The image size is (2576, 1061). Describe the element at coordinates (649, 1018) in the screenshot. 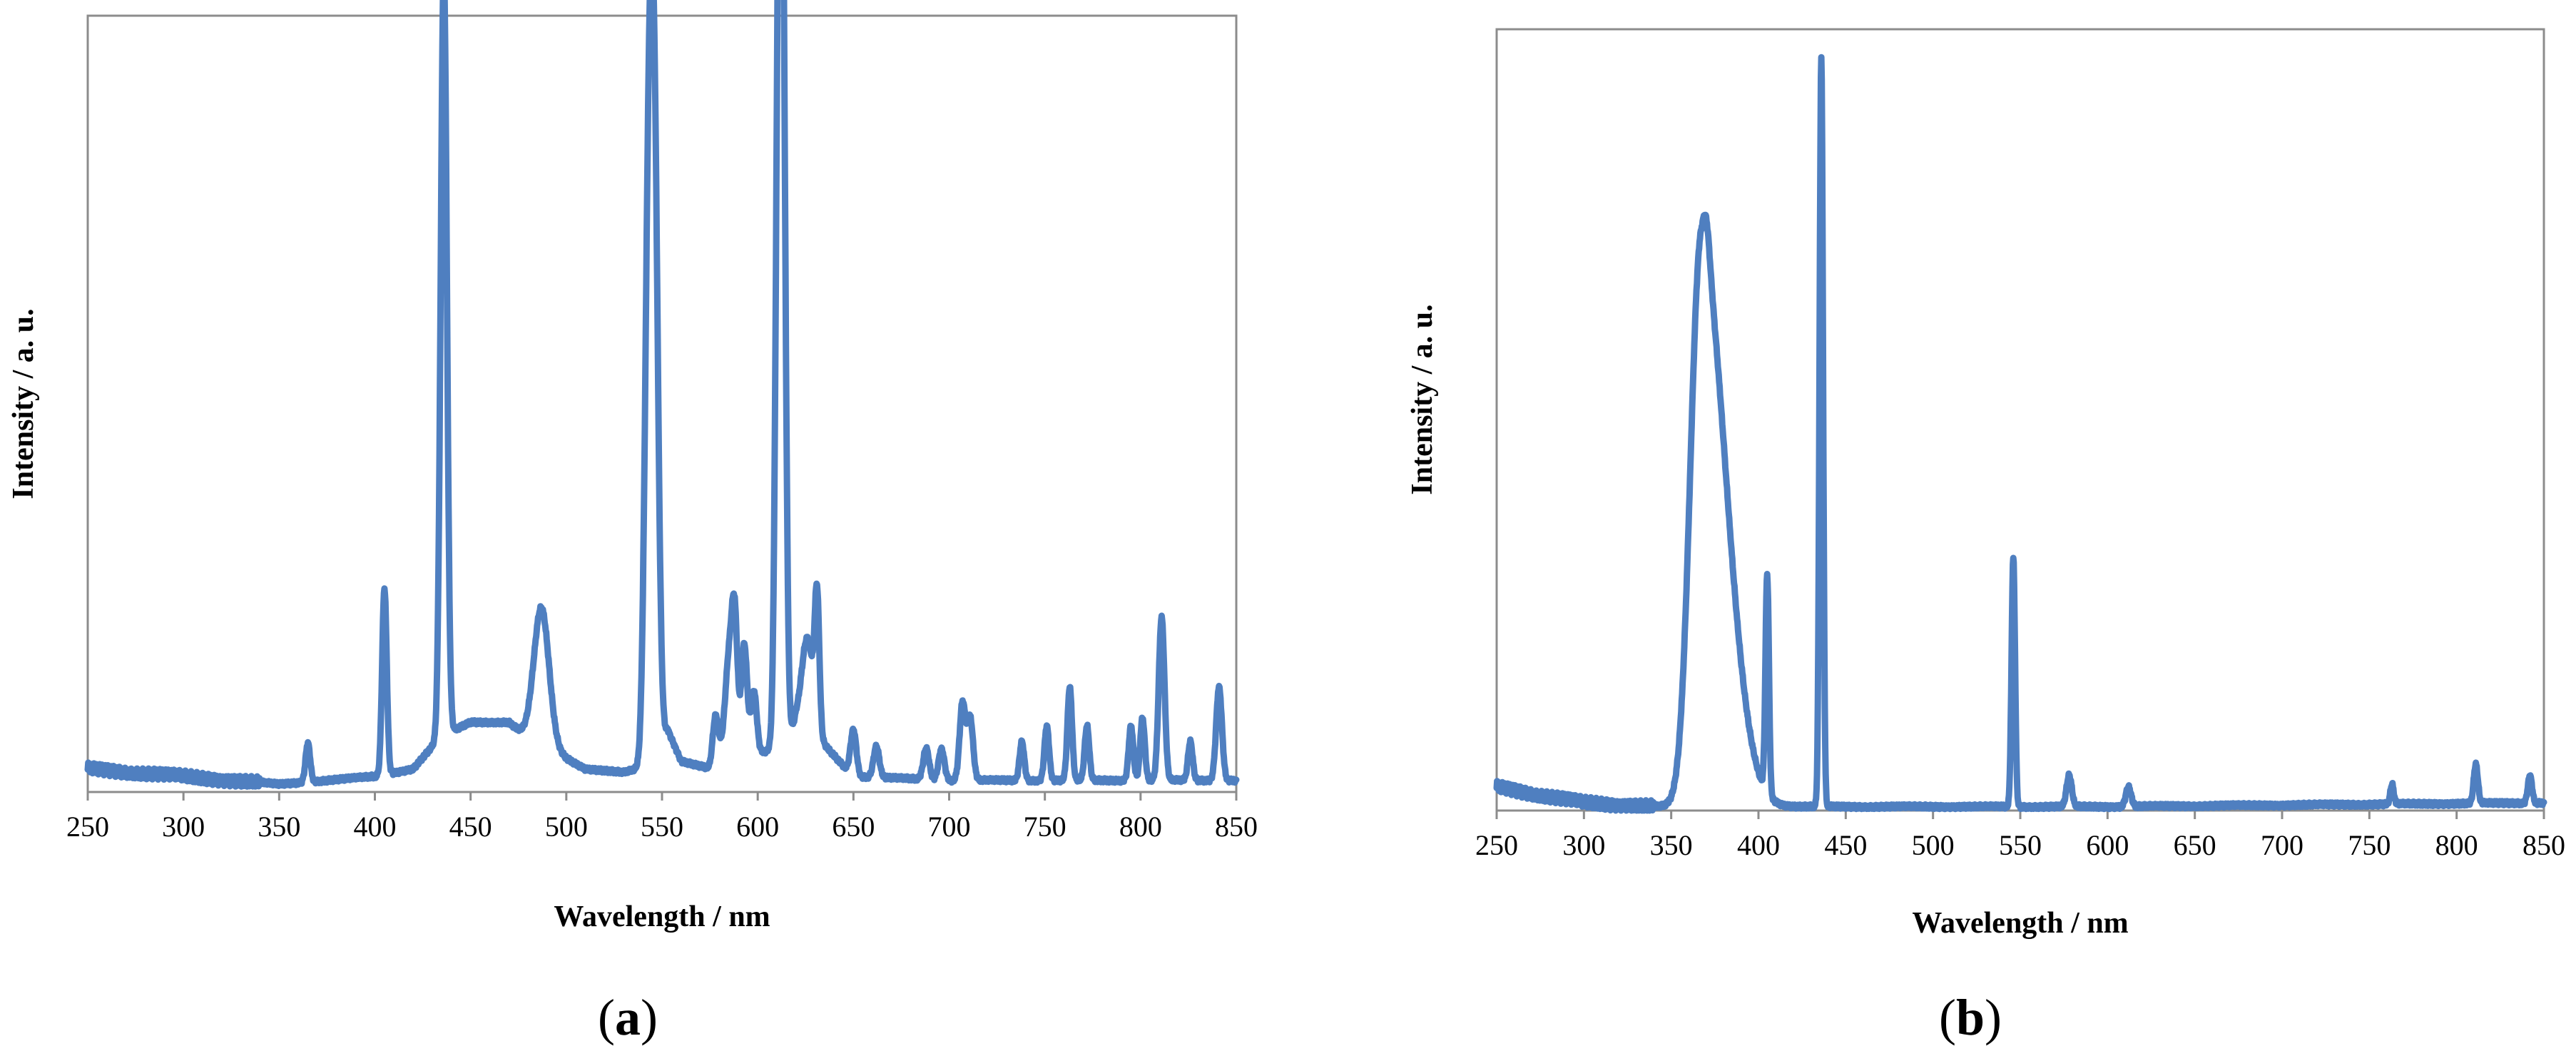

I see `panel-paren-close-a: )` at that location.